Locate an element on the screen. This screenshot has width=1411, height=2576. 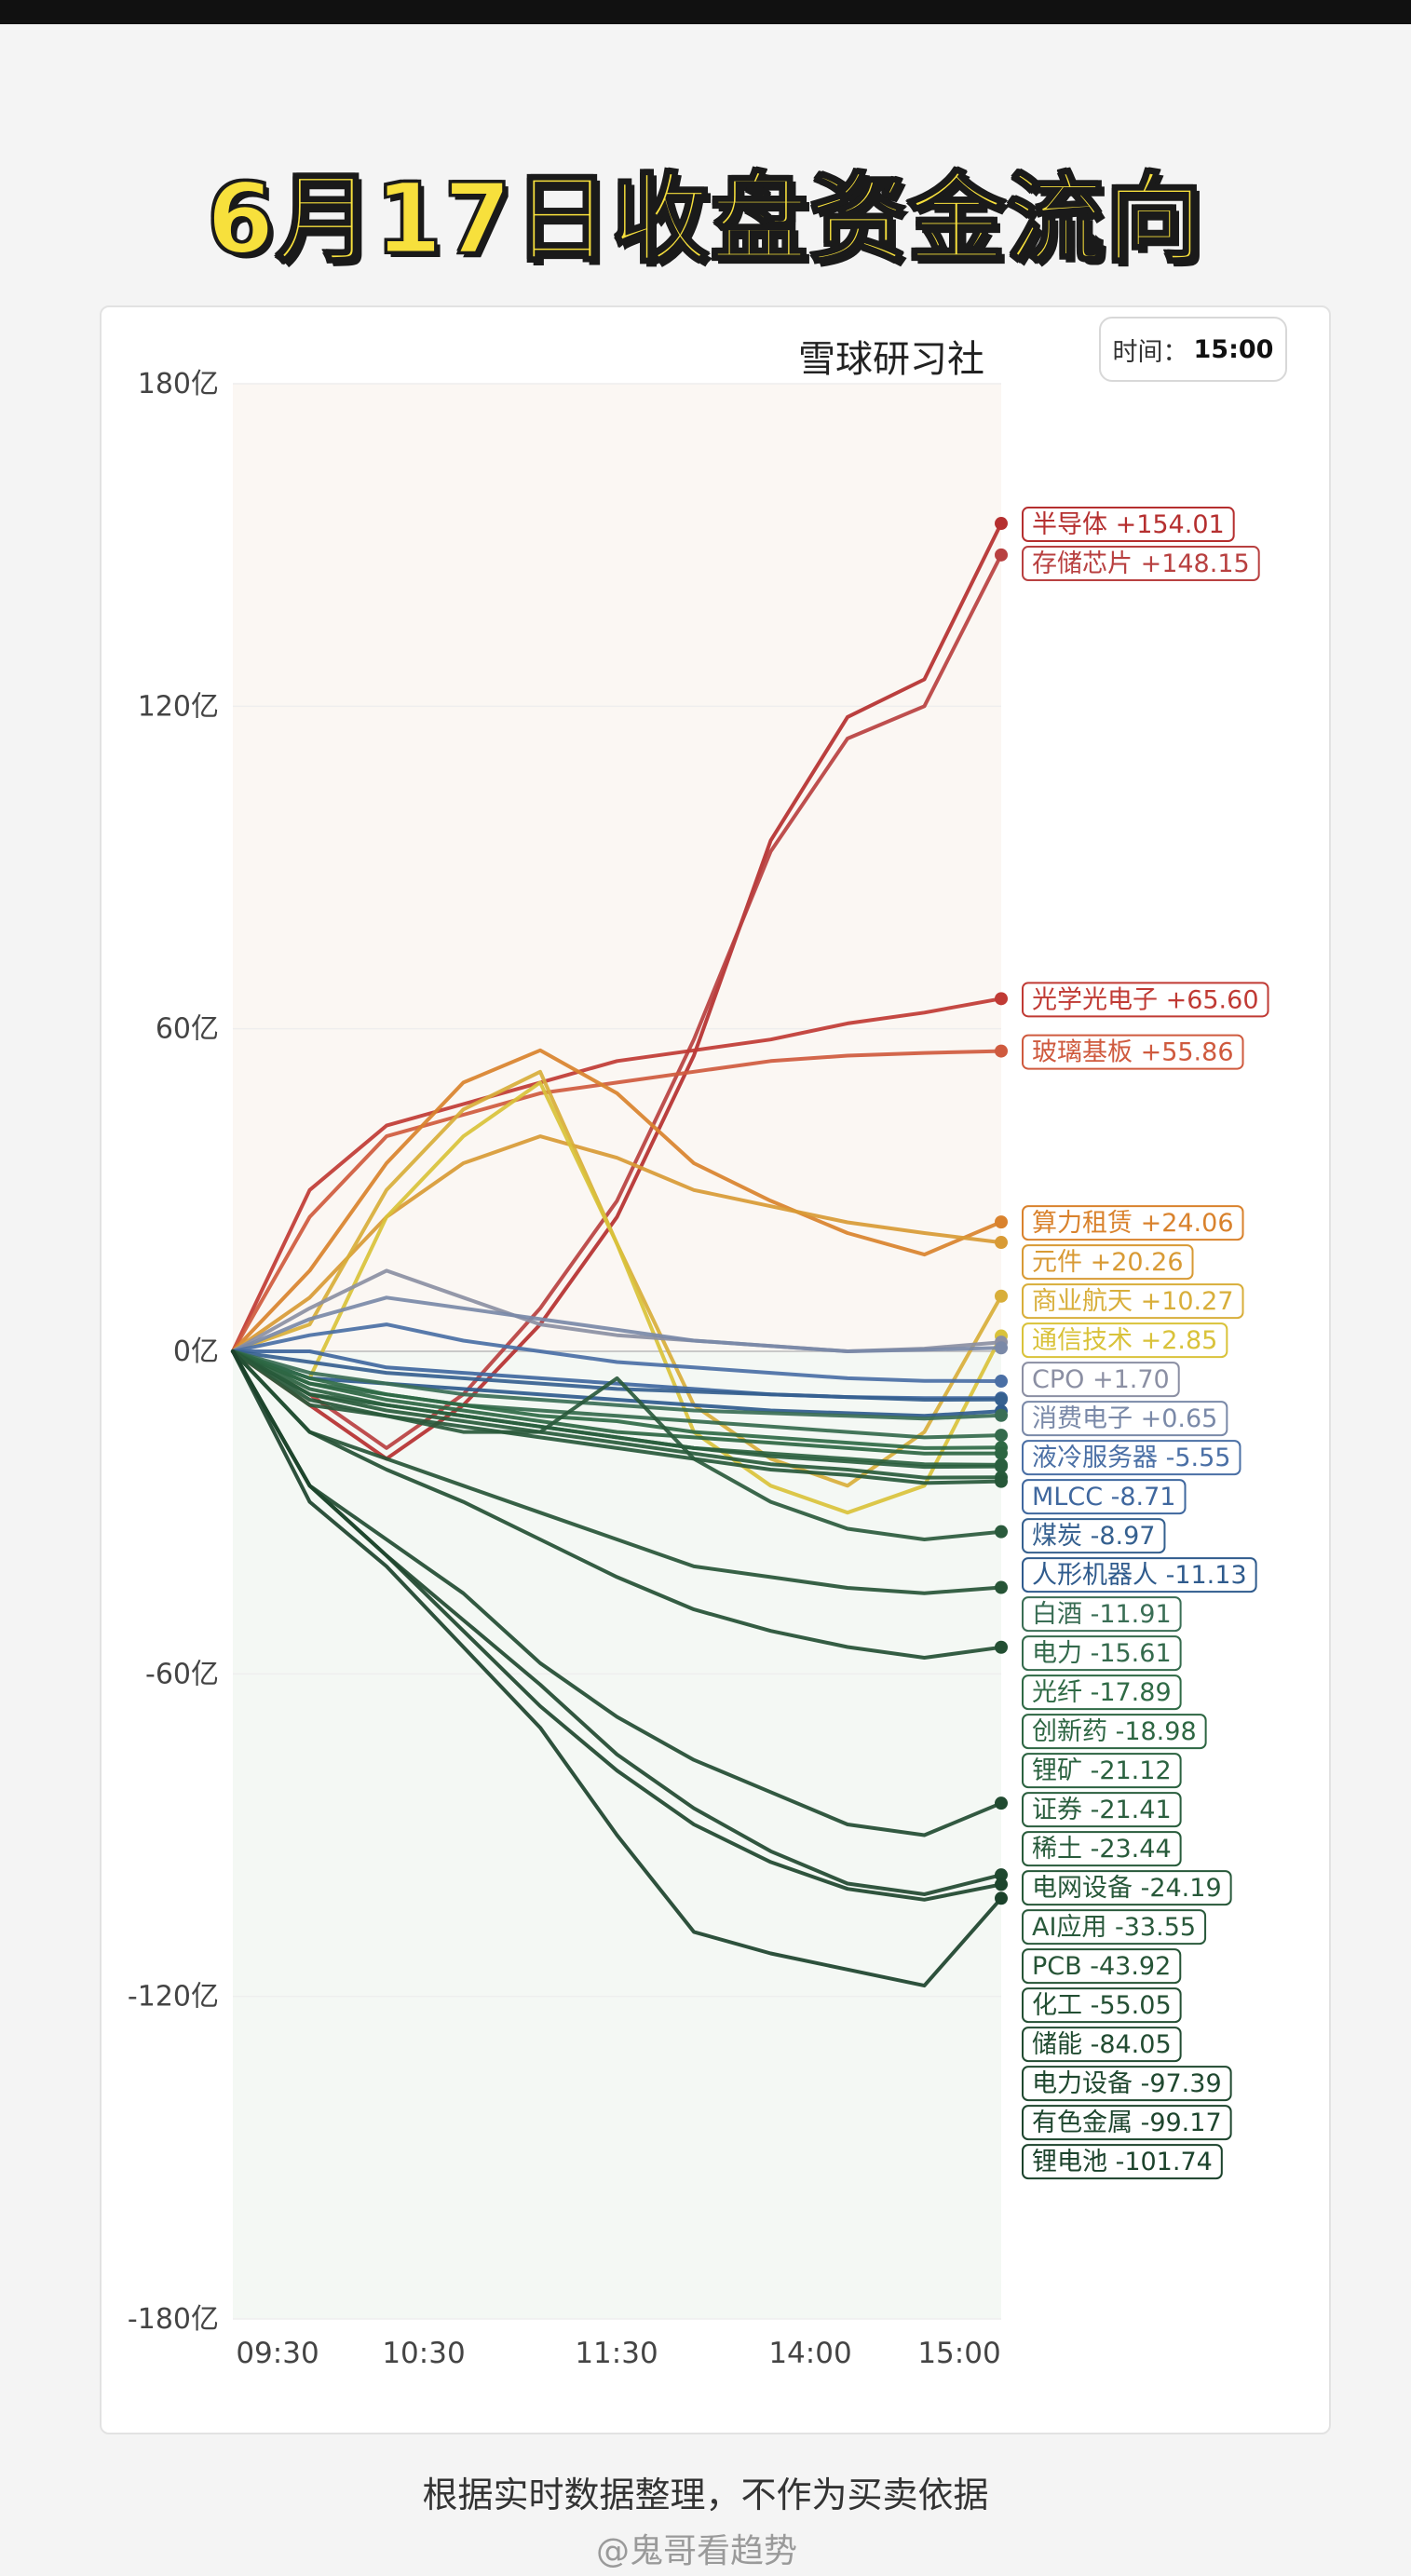
series-end-dot-算力租赁 is located at coordinates (1001, 1222).